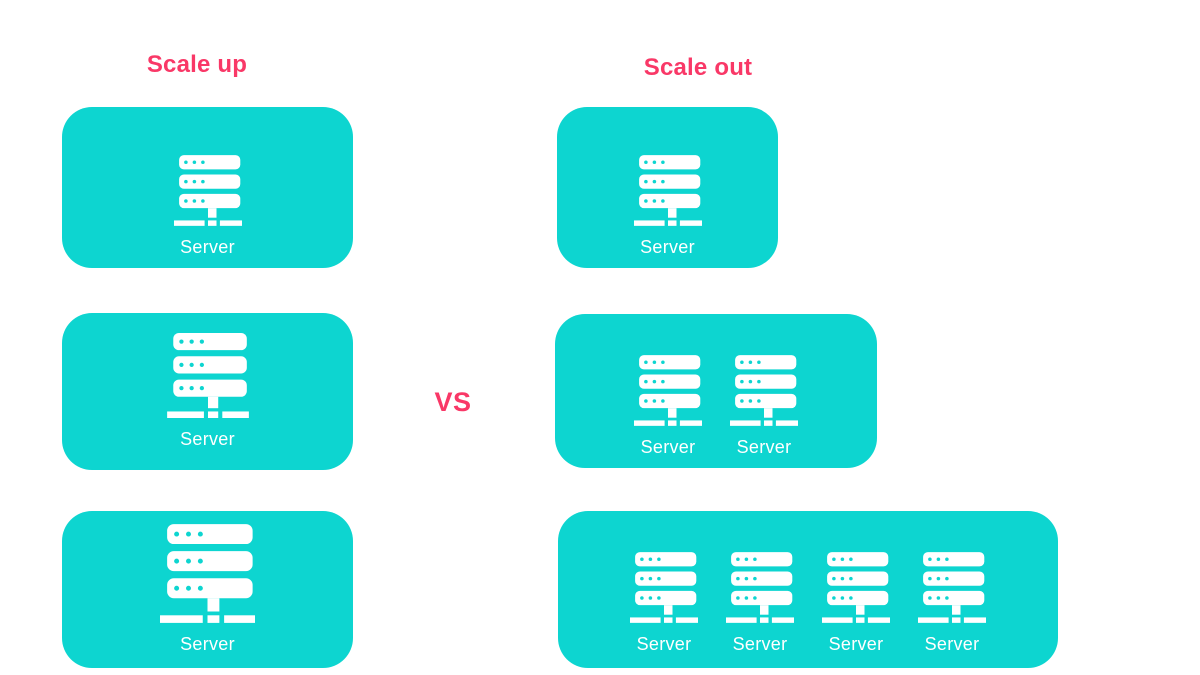  What do you see at coordinates (698, 67) in the screenshot?
I see `scale-out-title: Scale out` at bounding box center [698, 67].